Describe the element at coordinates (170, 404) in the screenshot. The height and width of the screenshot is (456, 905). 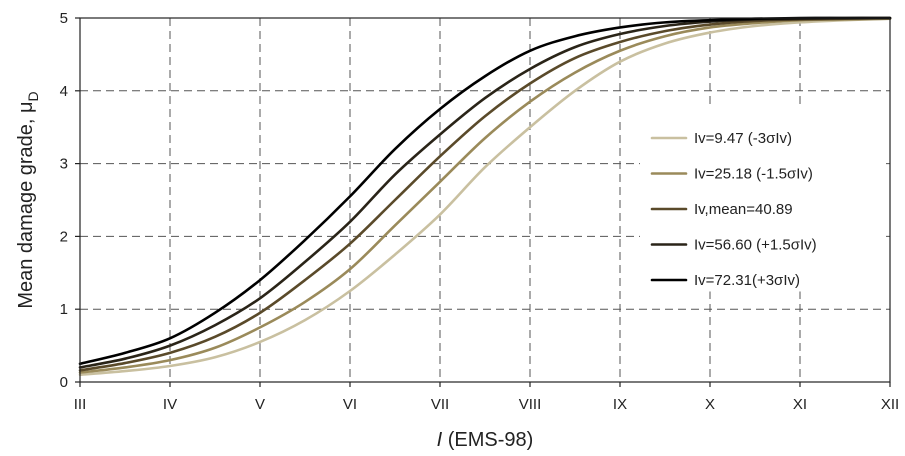
I see `x-tick-label: IV` at that location.